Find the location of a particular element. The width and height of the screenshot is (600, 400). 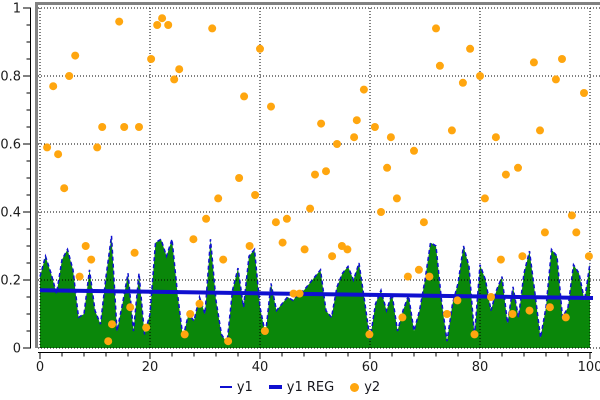

legend: y1 y1 REG y2 is located at coordinates (300, 387).